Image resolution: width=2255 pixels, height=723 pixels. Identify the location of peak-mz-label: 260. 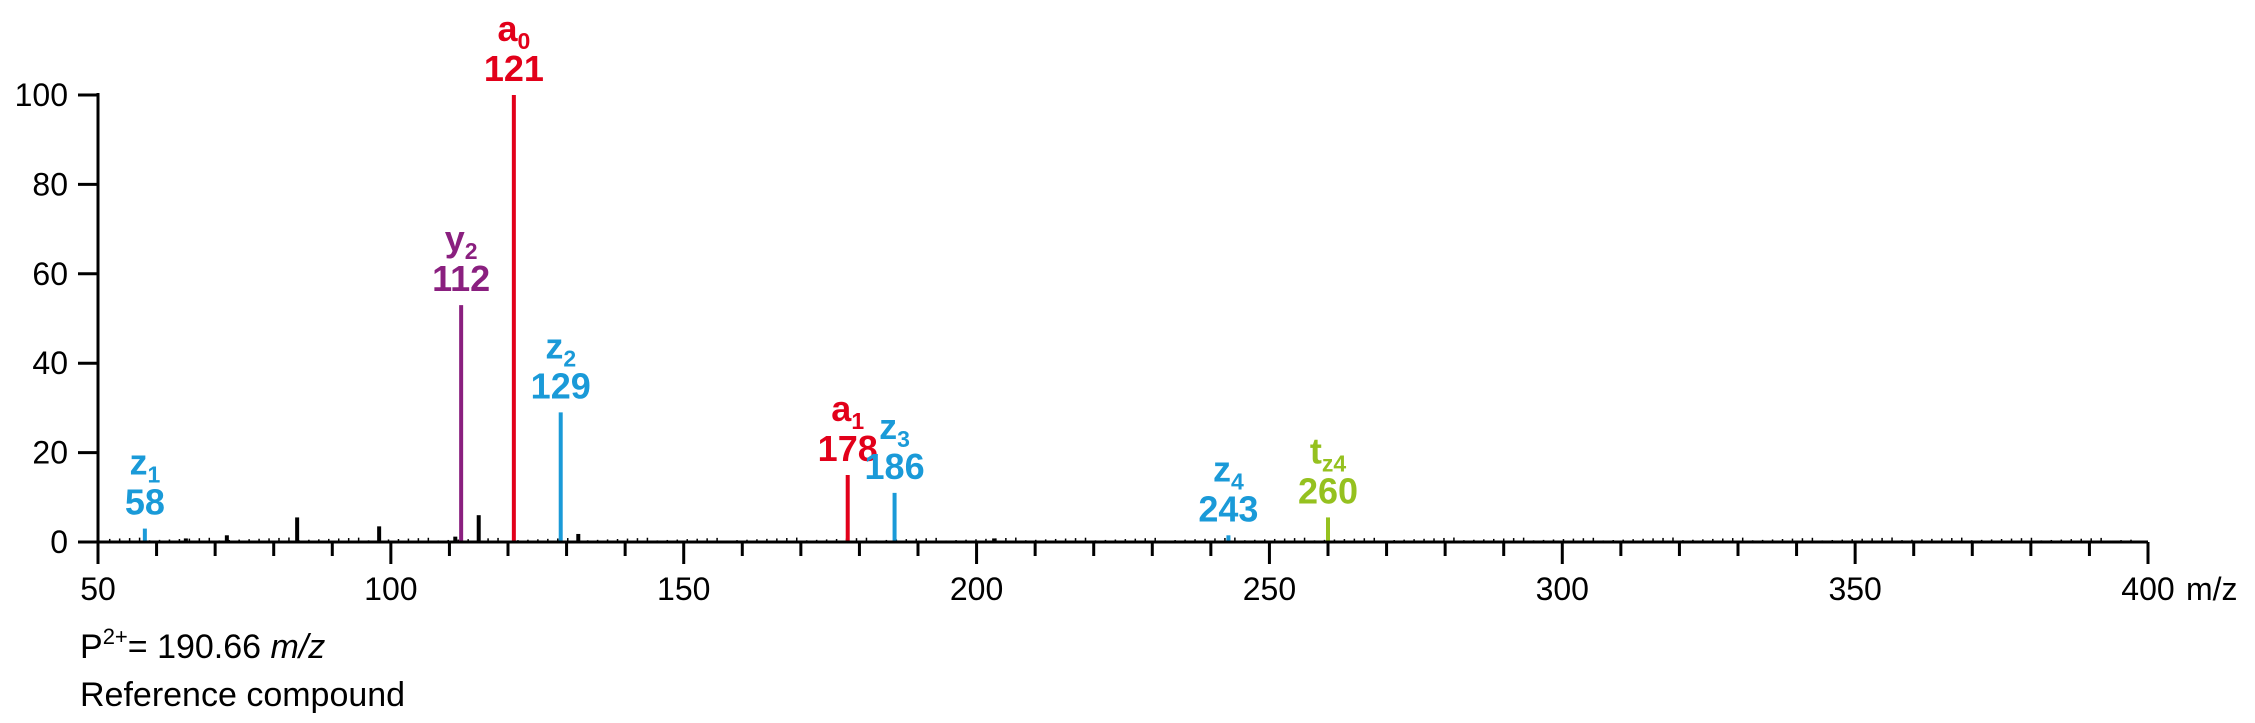
(1328, 490).